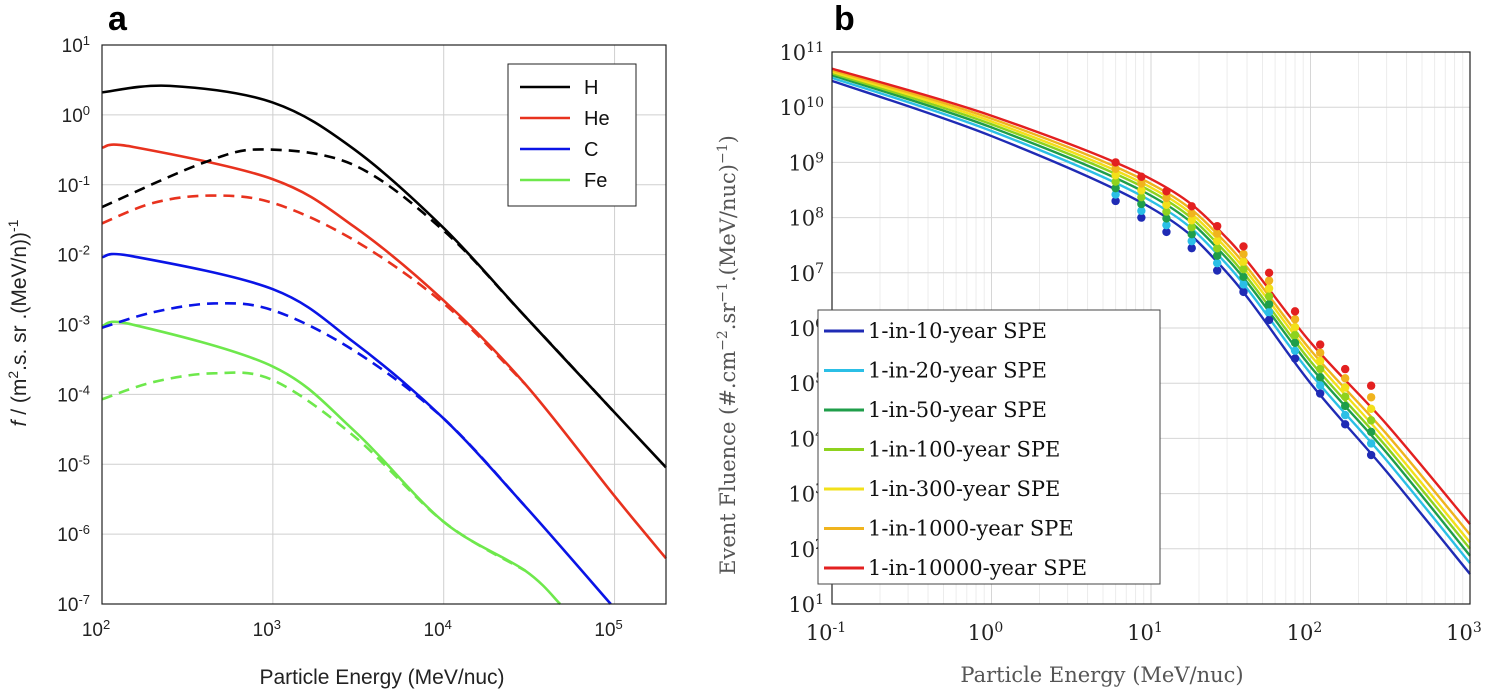  What do you see at coordinates (118, 19) in the screenshot?
I see `panel-a-letter: a` at bounding box center [118, 19].